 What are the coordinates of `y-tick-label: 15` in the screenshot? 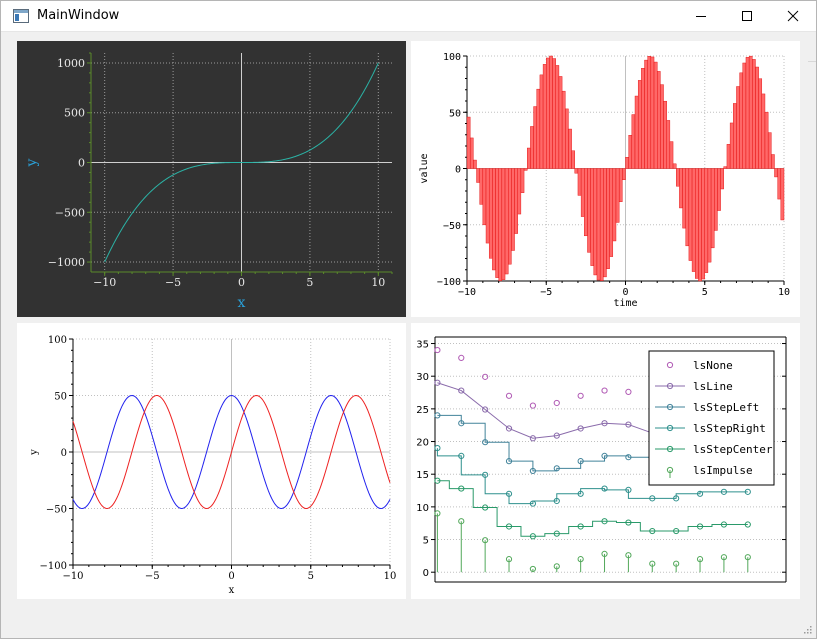 It's located at (422, 475).